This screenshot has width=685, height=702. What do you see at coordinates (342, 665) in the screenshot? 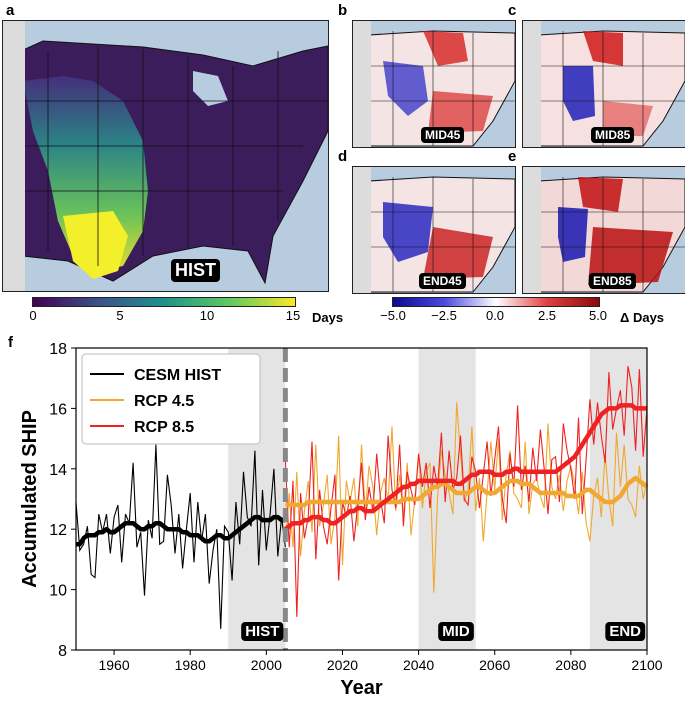
I see `x-tick-label: 2020` at bounding box center [342, 665].